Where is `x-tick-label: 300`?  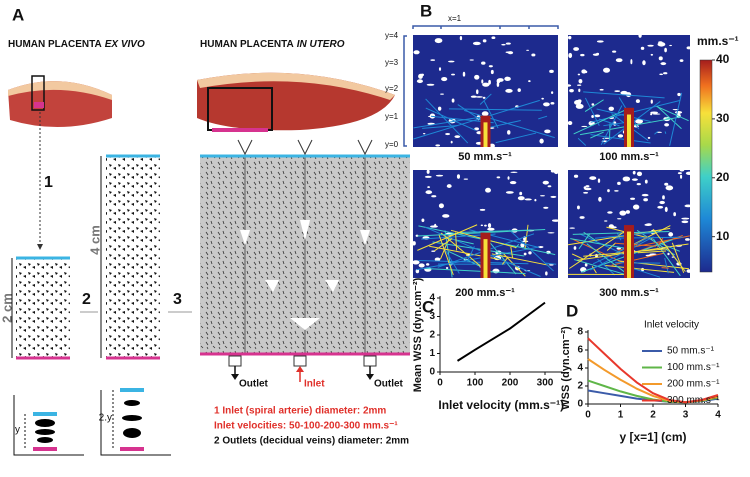 x-tick-label: 300 is located at coordinates (545, 383).